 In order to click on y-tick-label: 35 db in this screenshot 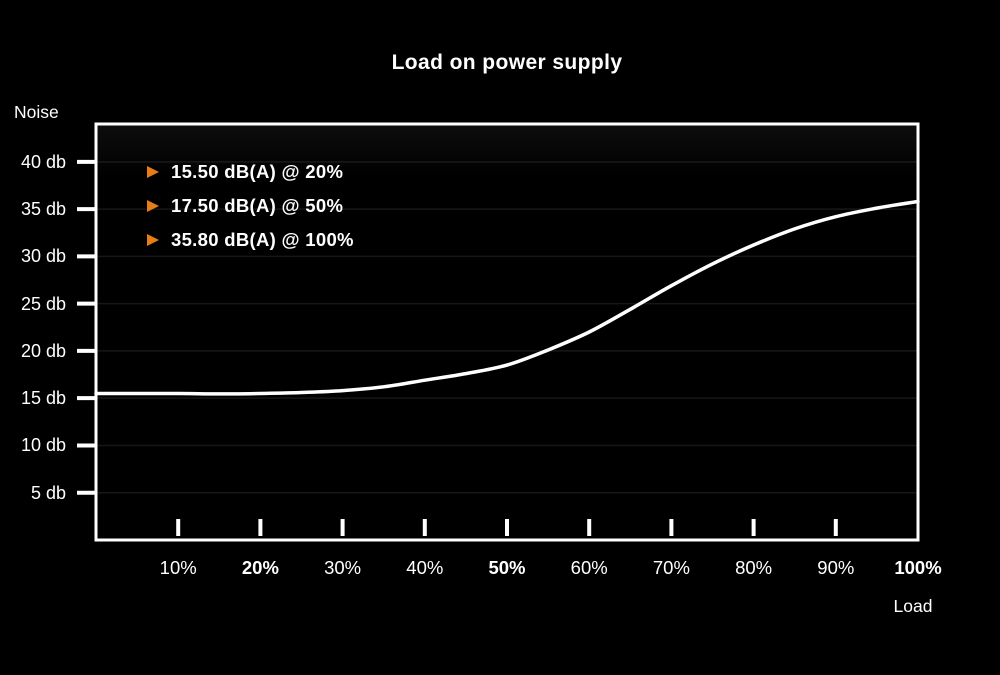, I will do `click(43, 209)`.